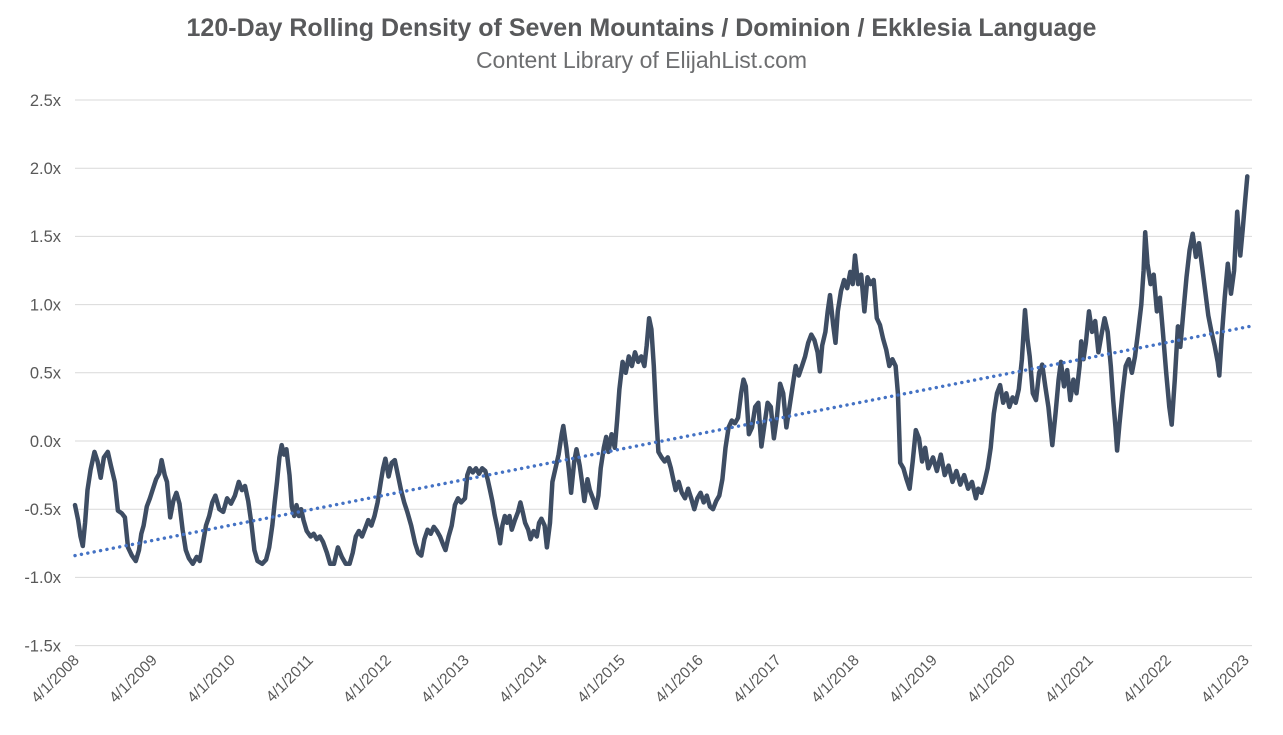 The image size is (1283, 735). Describe the element at coordinates (46, 169) in the screenshot. I see `y-tick-label: 2.0x` at that location.